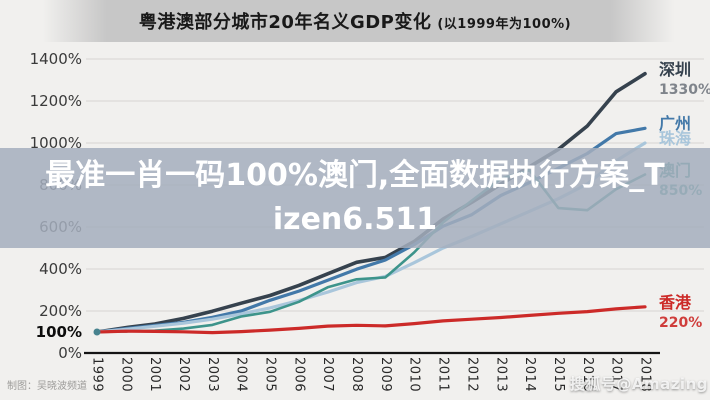 This screenshot has height=400, width=710. I want to click on chart-title: 粤港澳部分城市20年名义GDP变化 (以1999年为100%), so click(355, 21).